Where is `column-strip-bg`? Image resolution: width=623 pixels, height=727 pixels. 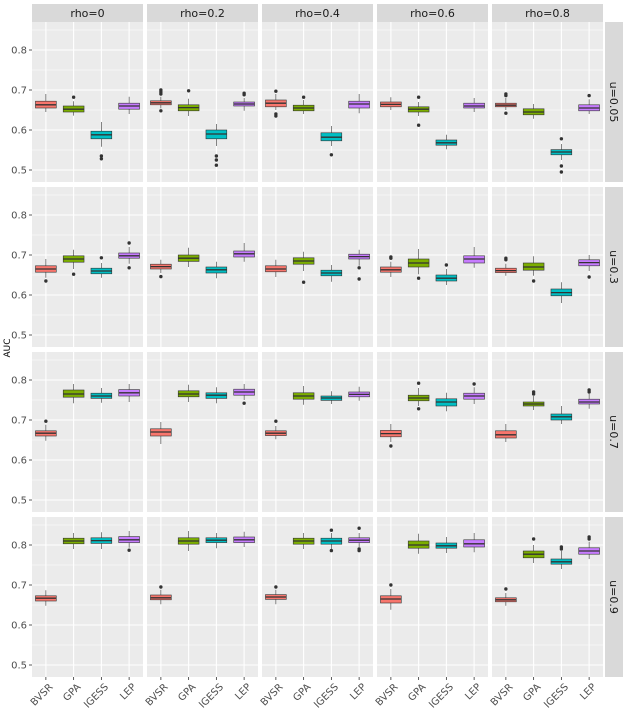 column-strip-bg is located at coordinates (317, 13).